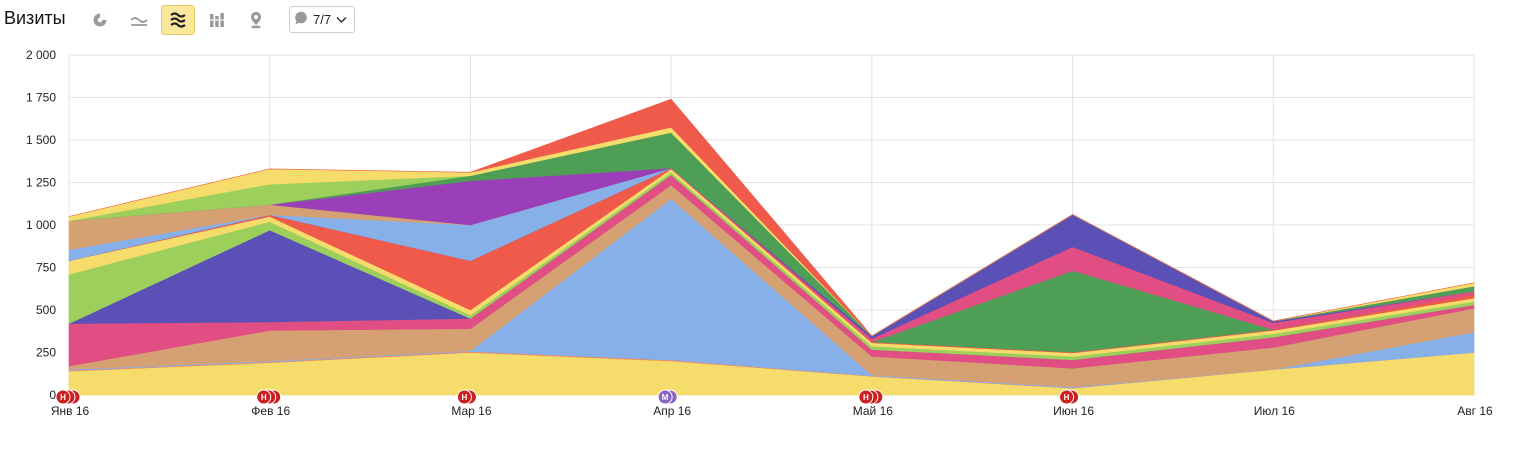 Image resolution: width=1513 pixels, height=460 pixels. I want to click on x-tick-label: Май 16, so click(873, 411).